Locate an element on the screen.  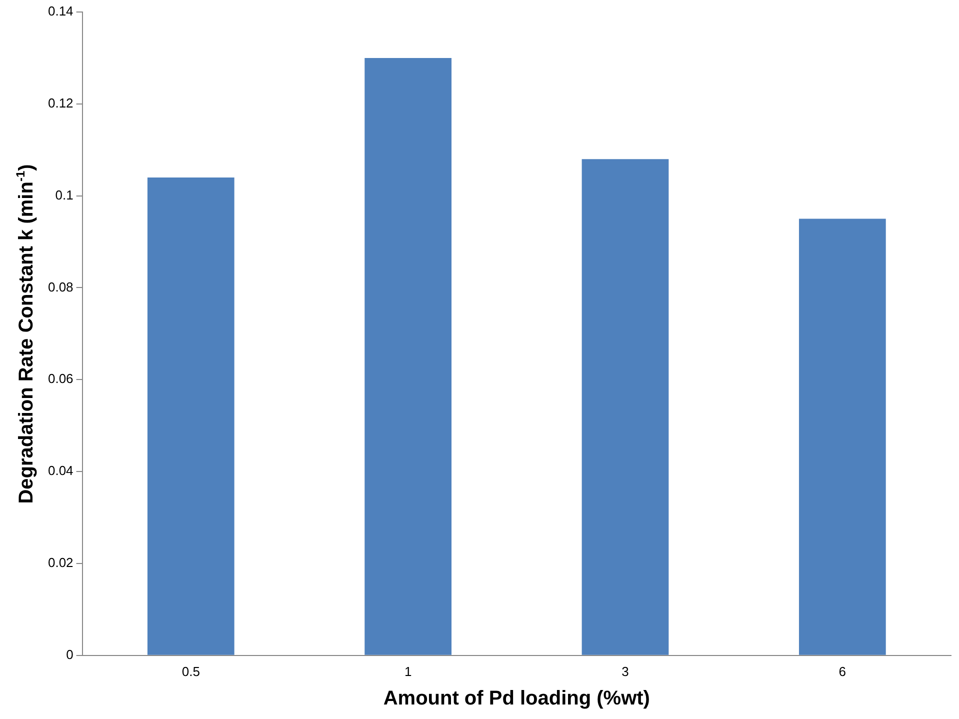
y-tick-label: 0.08 is located at coordinates (61, 286).